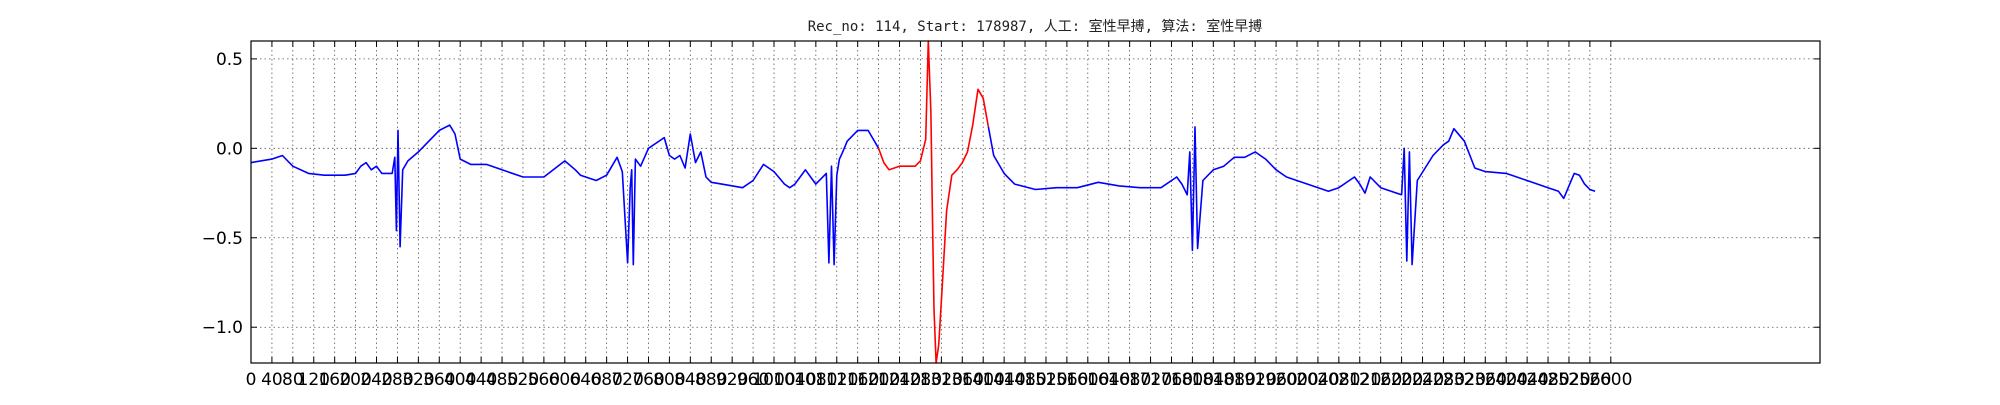 This screenshot has height=405, width=2000. Describe the element at coordinates (815, 380) in the screenshot. I see `x-tick-label: 1080` at that location.